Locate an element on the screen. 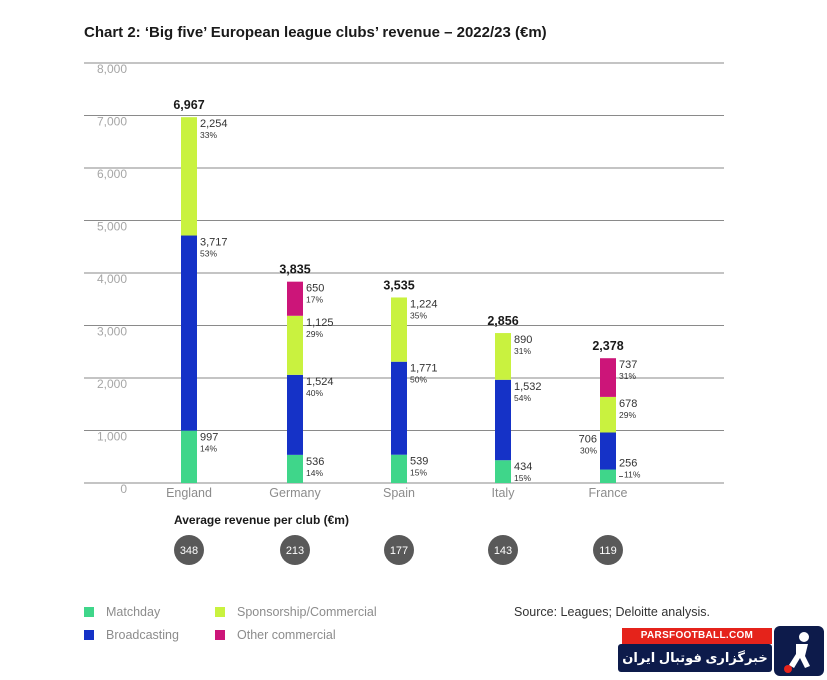 This screenshot has width=827, height=680. x-category-label: Italy is located at coordinates (504, 493).